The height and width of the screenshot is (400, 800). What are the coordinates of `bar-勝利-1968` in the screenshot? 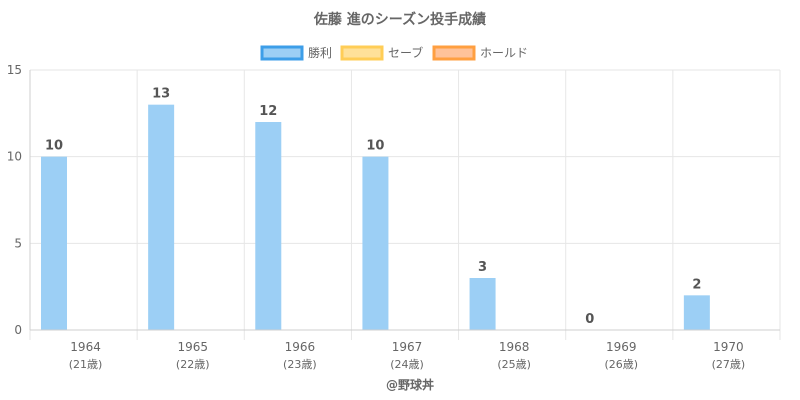 It's located at (482, 304).